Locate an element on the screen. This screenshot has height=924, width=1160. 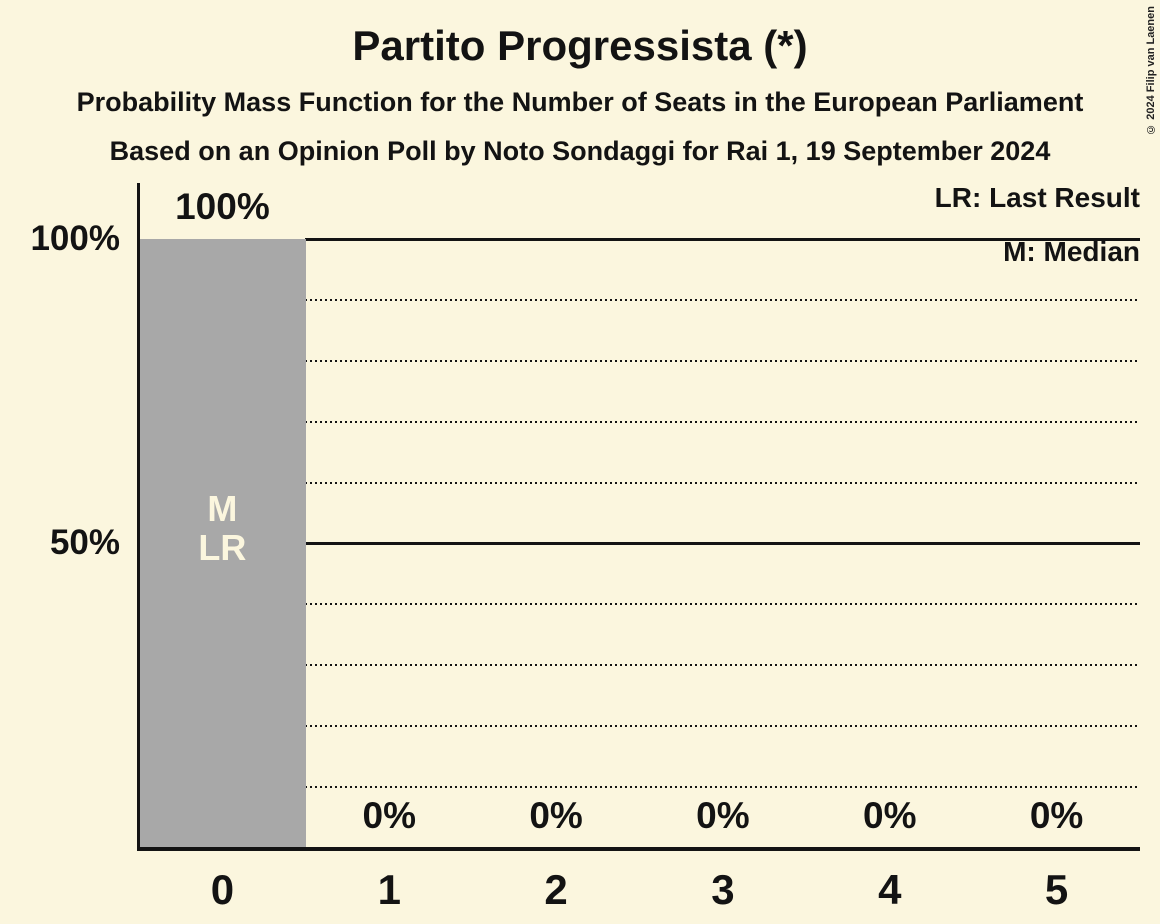
chart-title: Partito Progressista (*) is located at coordinates (580, 45).